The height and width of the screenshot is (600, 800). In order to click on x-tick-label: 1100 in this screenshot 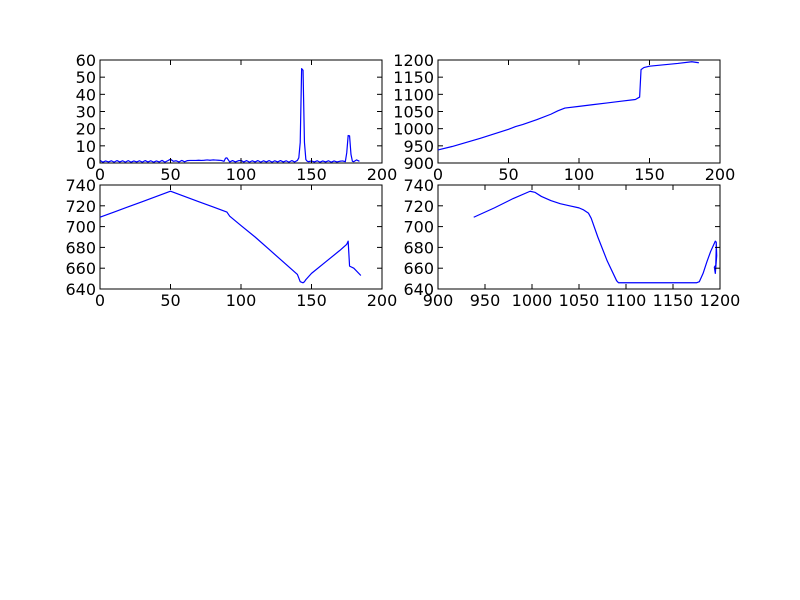, I will do `click(626, 300)`.